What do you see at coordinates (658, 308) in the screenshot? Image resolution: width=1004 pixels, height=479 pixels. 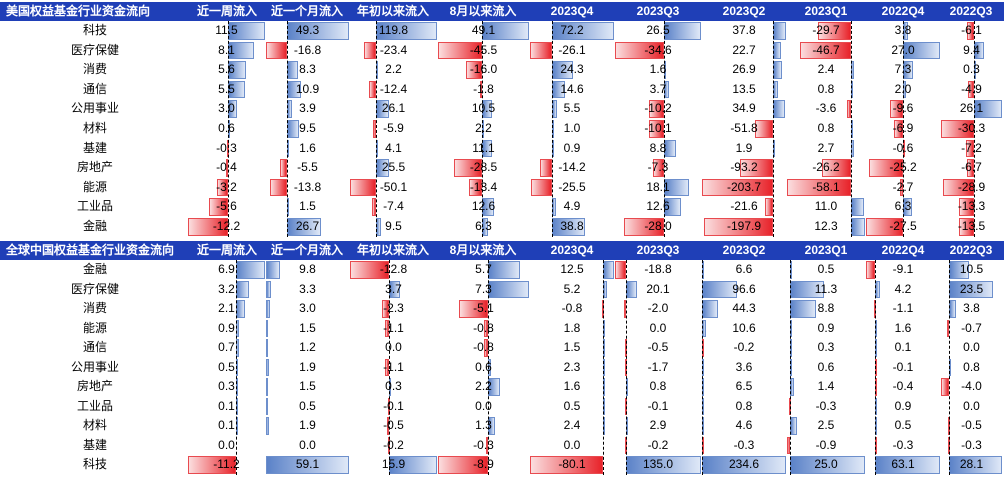 I see `data-label: -2.0` at bounding box center [658, 308].